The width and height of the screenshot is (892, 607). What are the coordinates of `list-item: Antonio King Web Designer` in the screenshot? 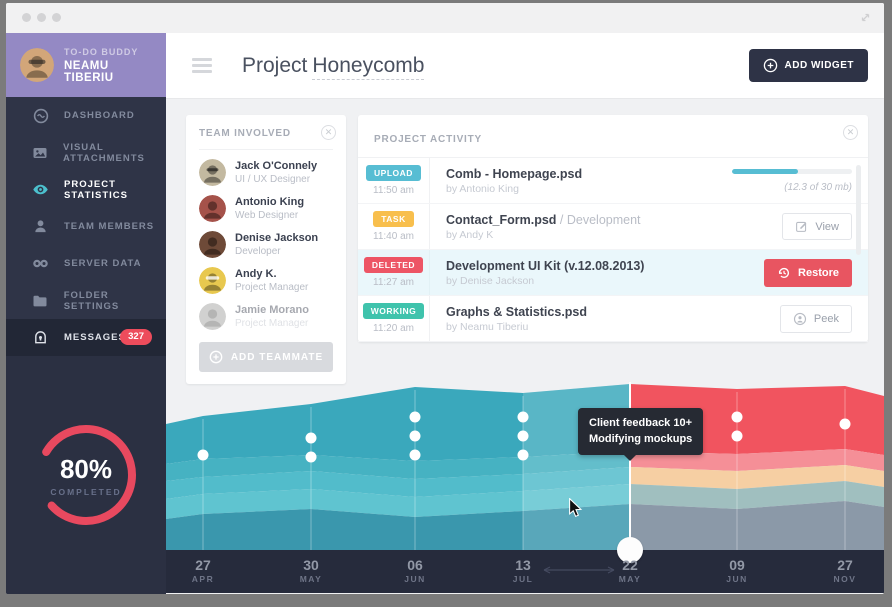 It's located at (266, 208).